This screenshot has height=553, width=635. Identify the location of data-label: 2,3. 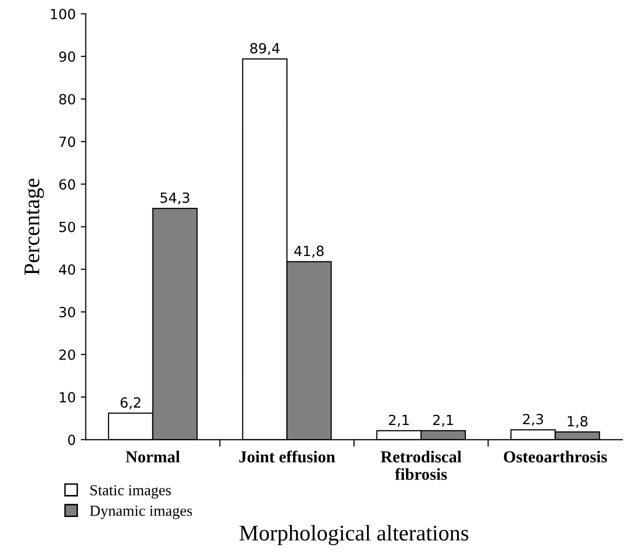
(533, 420).